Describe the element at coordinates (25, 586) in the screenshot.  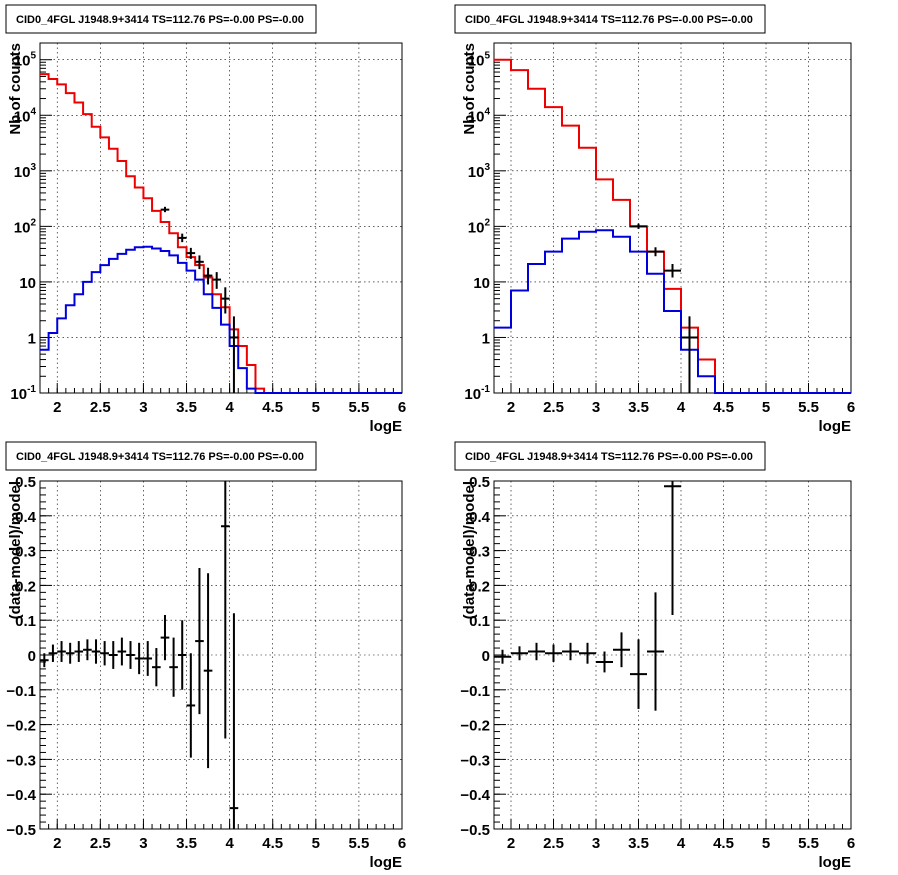
I see `y-tick-label: 0.2` at that location.